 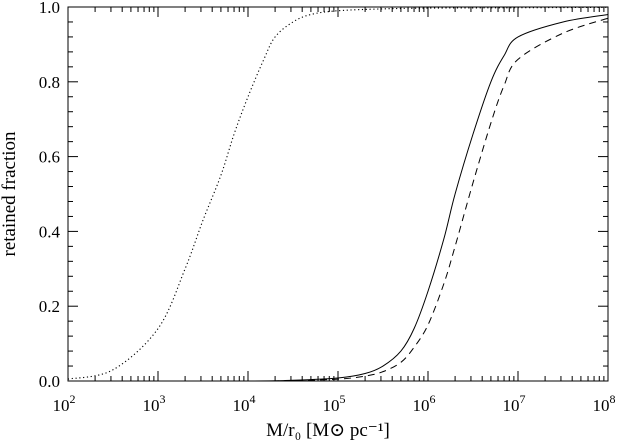 I want to click on x-tick-exponent: 8, so click(x=613, y=399).